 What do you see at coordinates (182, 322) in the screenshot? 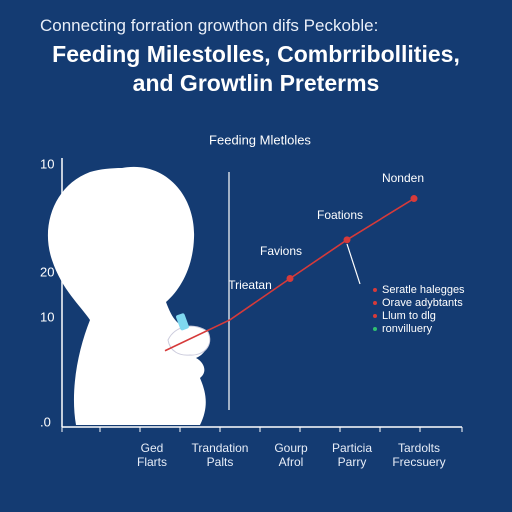
I see `bottle` at bounding box center [182, 322].